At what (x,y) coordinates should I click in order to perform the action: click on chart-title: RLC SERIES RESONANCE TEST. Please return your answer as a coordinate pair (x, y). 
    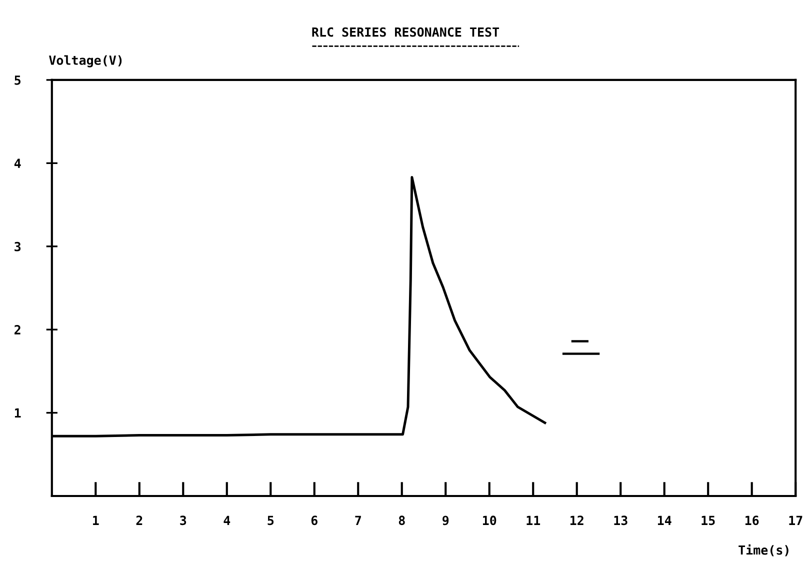
    Looking at the image, I should click on (406, 32).